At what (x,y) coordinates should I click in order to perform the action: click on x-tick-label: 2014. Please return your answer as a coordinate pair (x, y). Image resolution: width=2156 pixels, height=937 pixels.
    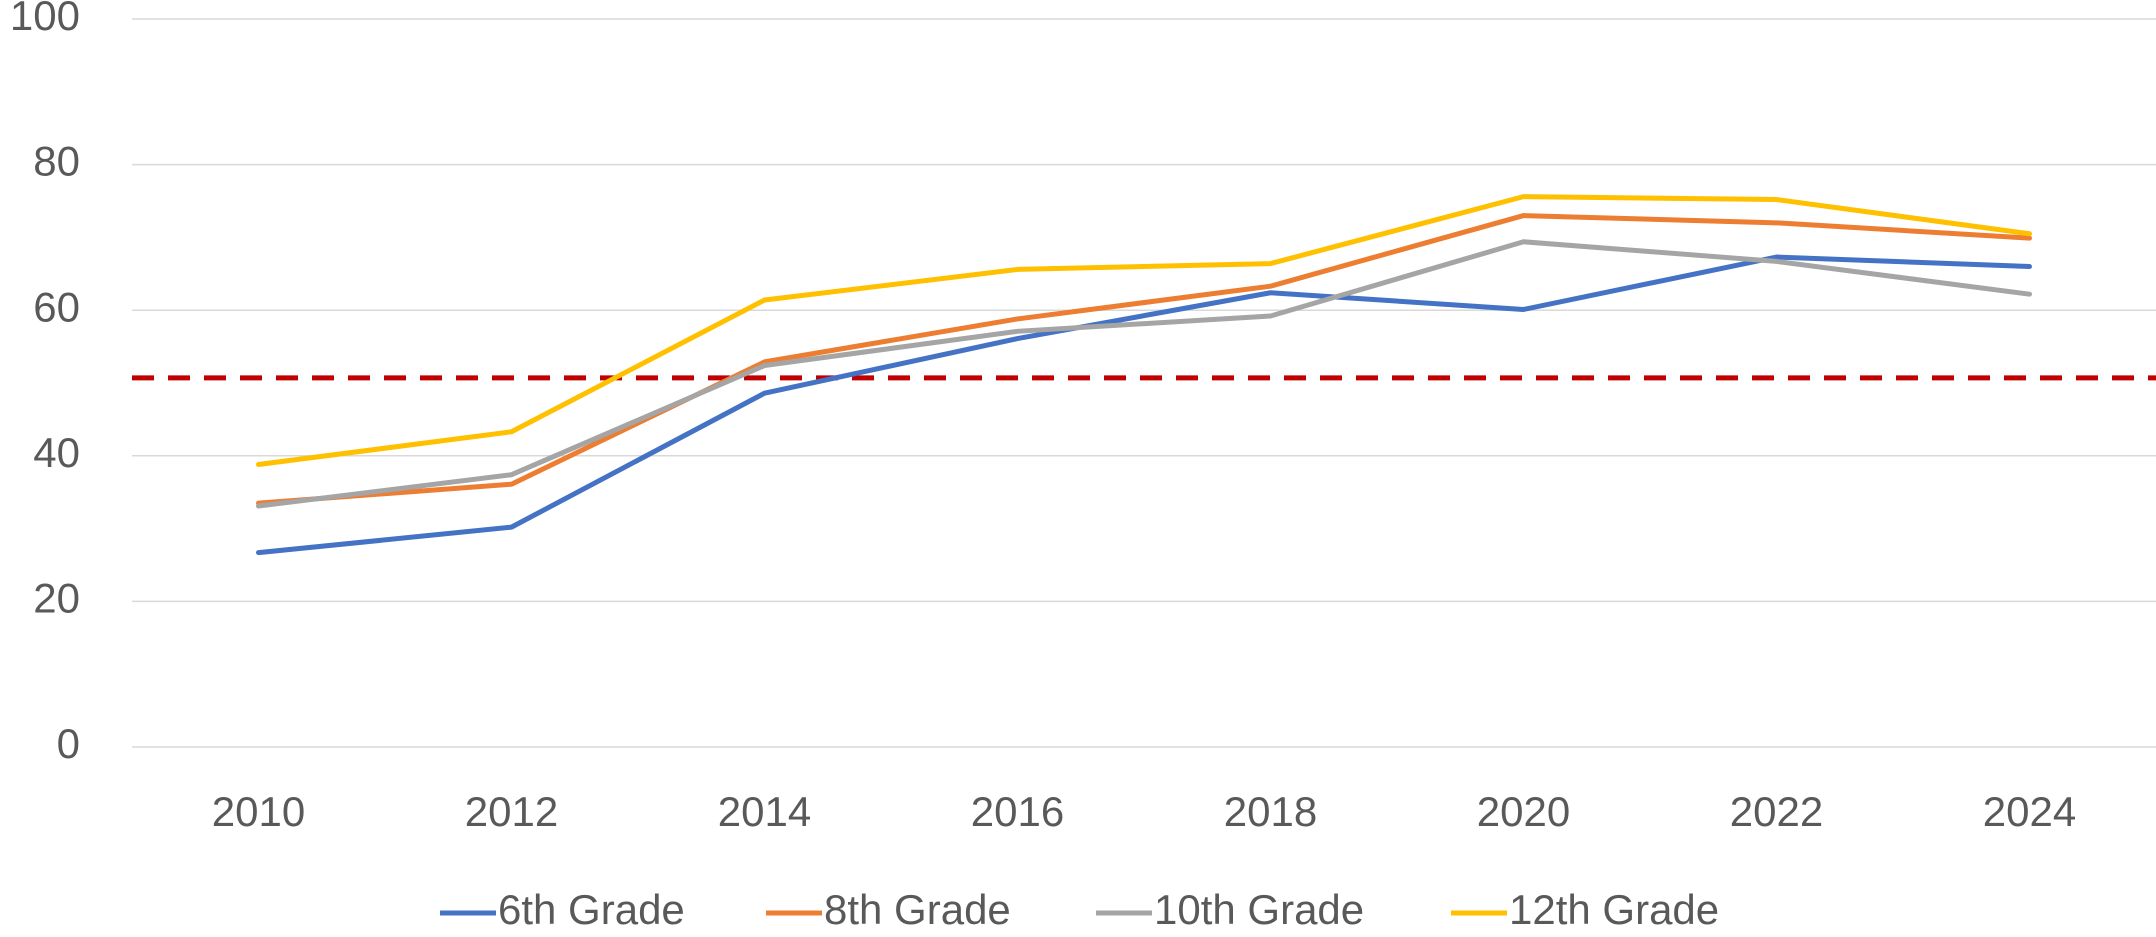
    Looking at the image, I should click on (764, 811).